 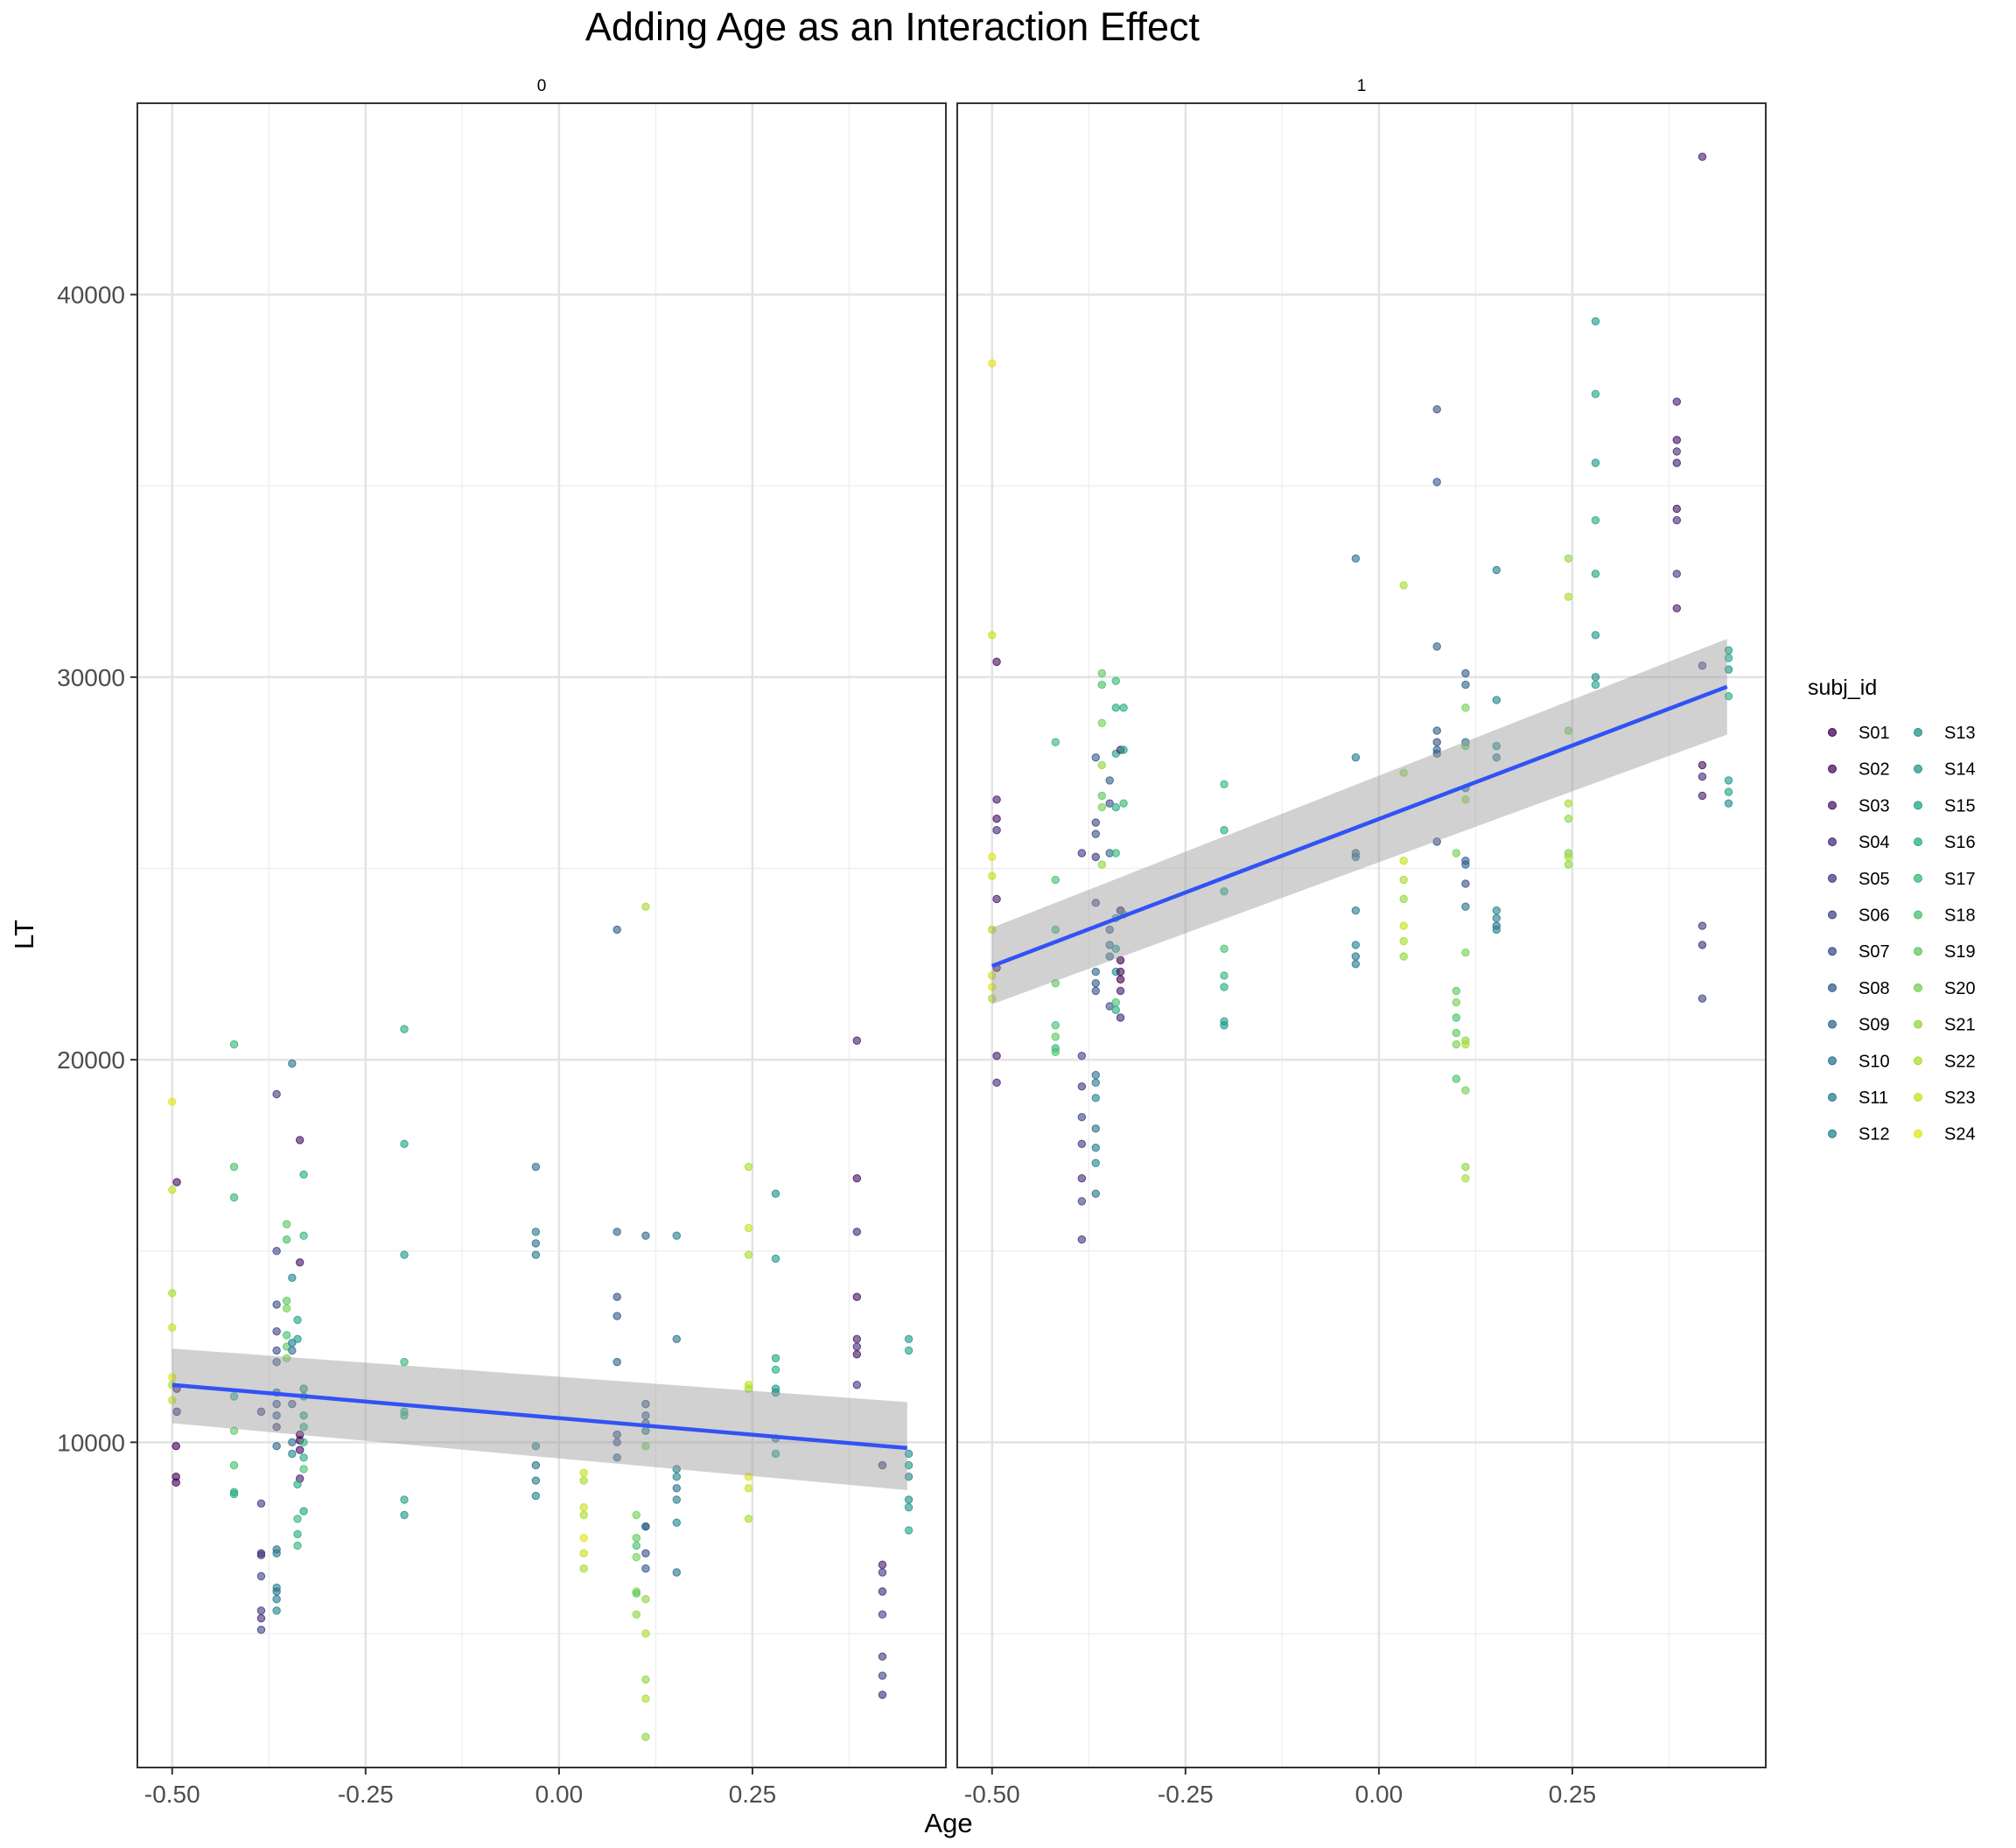 What do you see at coordinates (24, 934) in the screenshot?
I see `y-axis-label: LT` at bounding box center [24, 934].